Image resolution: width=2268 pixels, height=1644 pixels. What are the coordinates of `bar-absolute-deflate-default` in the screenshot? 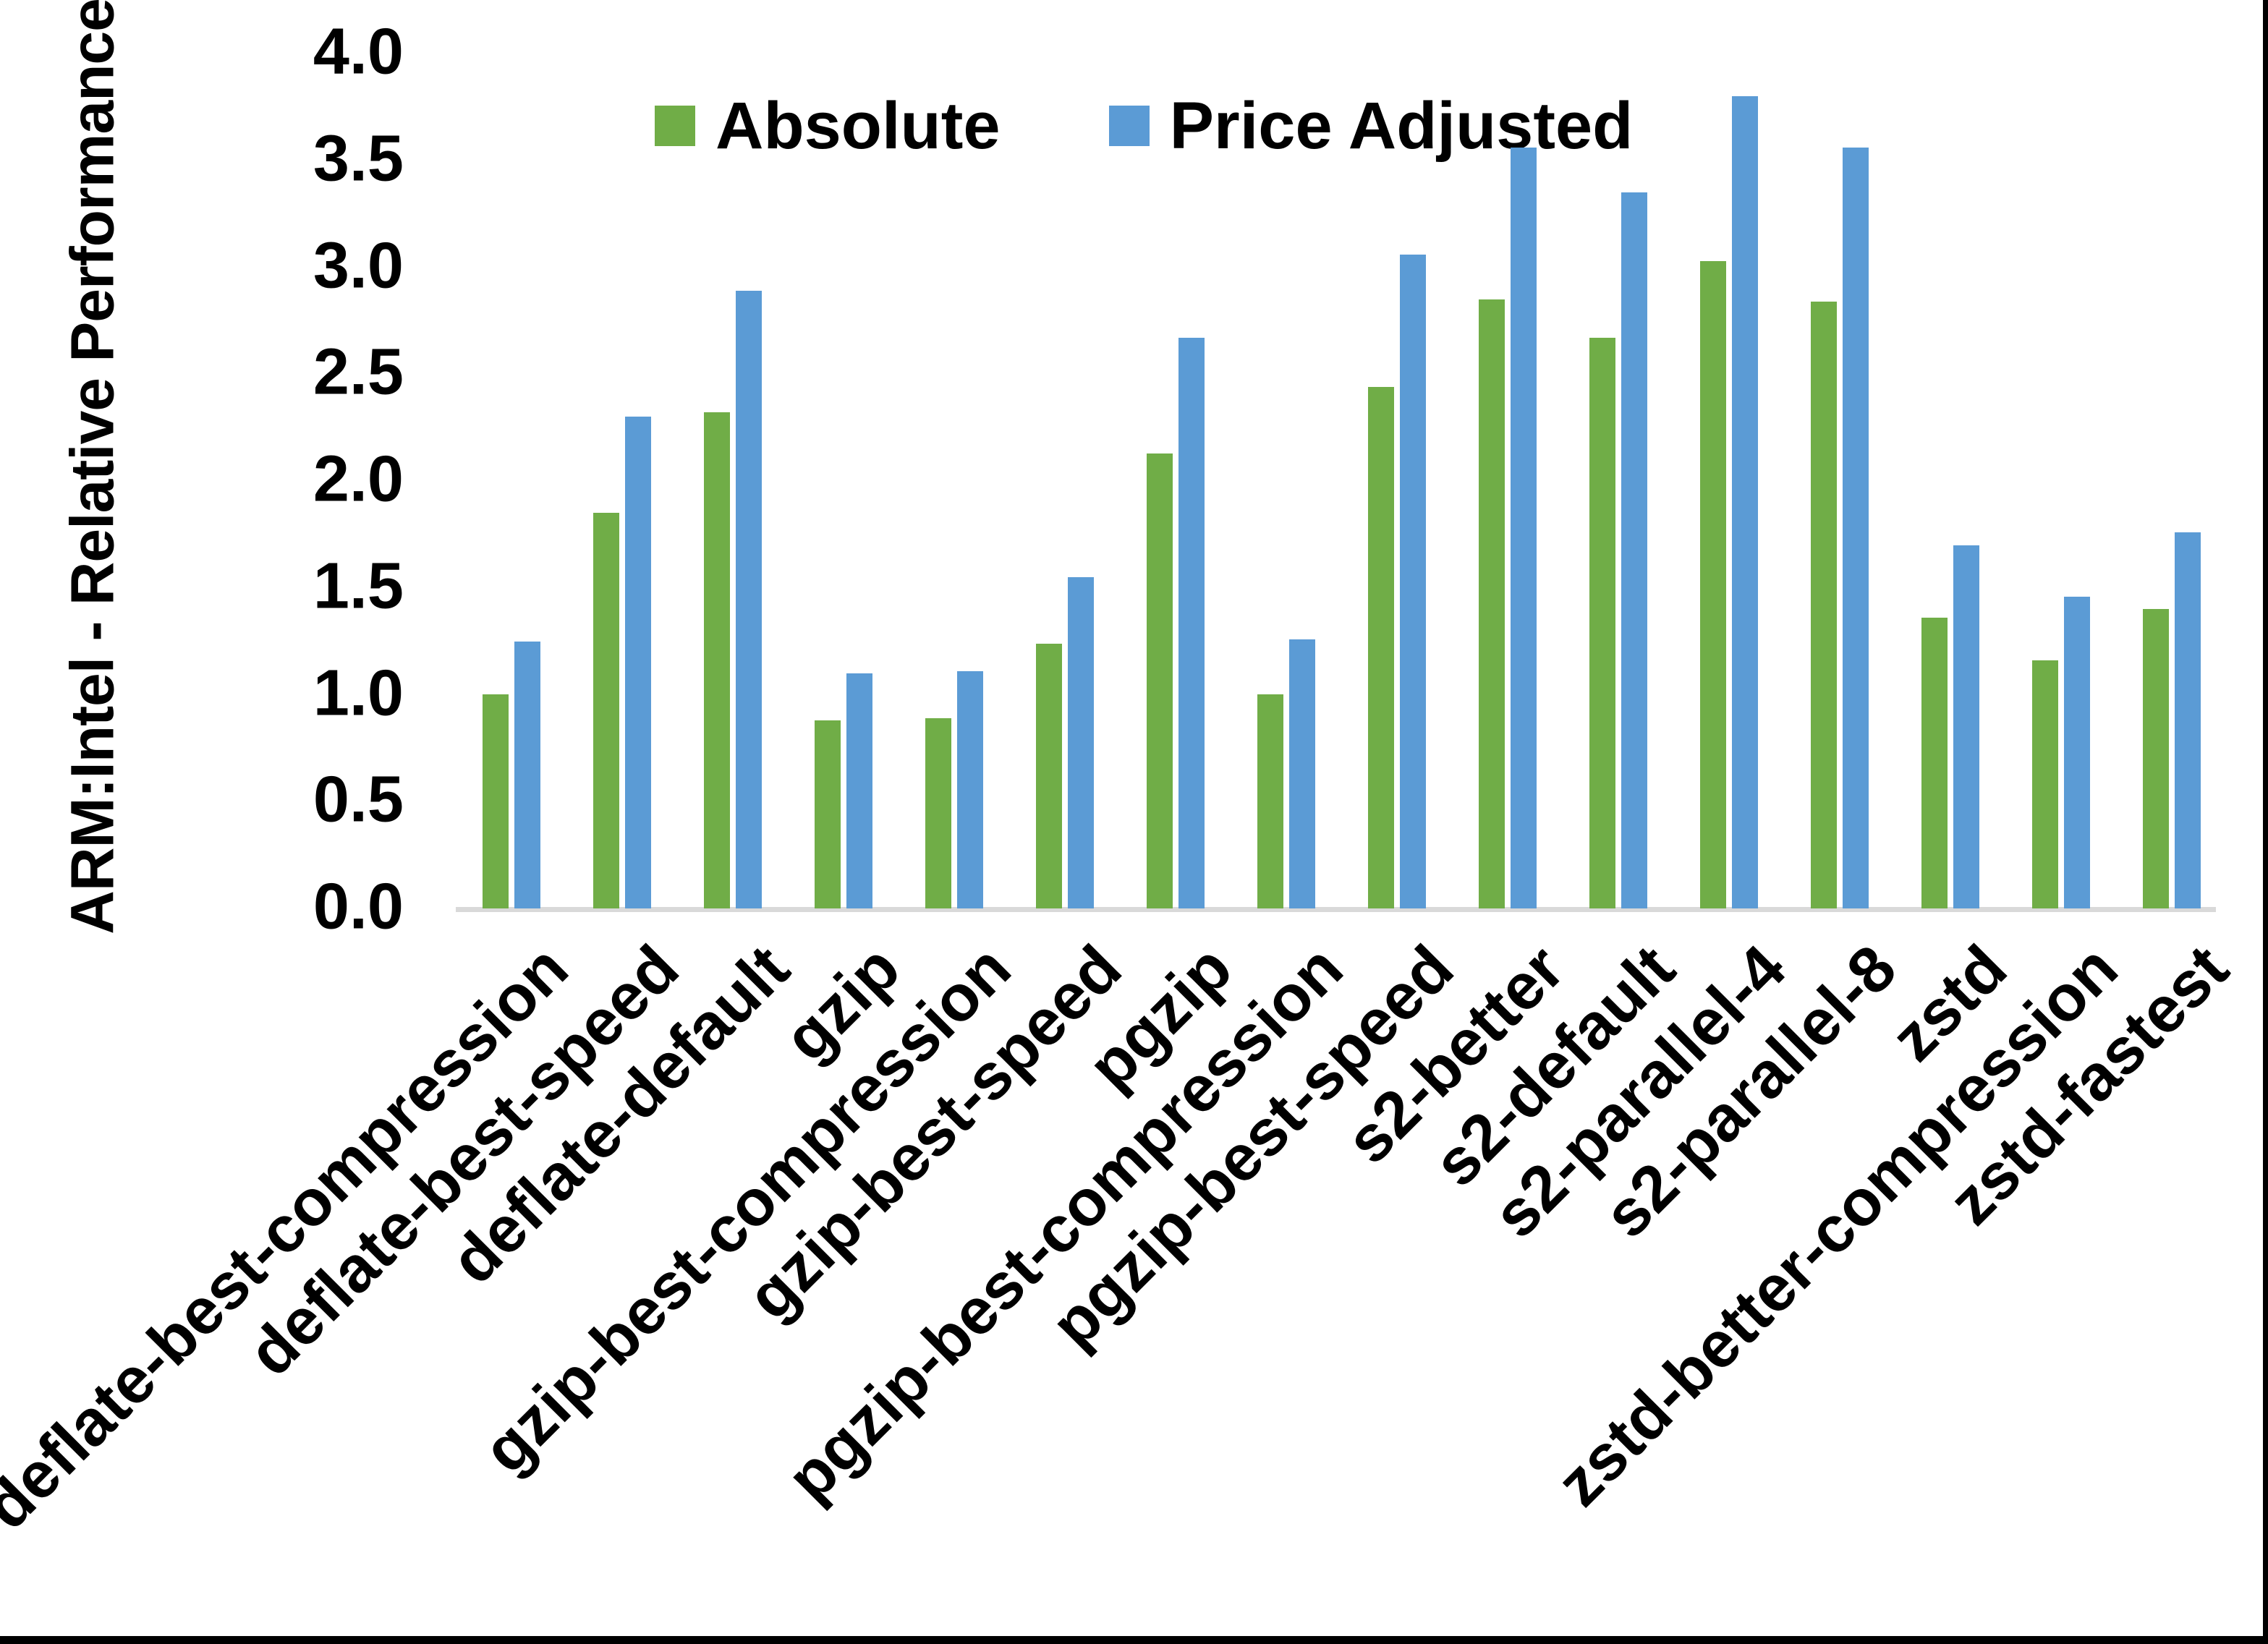 It's located at (717, 660).